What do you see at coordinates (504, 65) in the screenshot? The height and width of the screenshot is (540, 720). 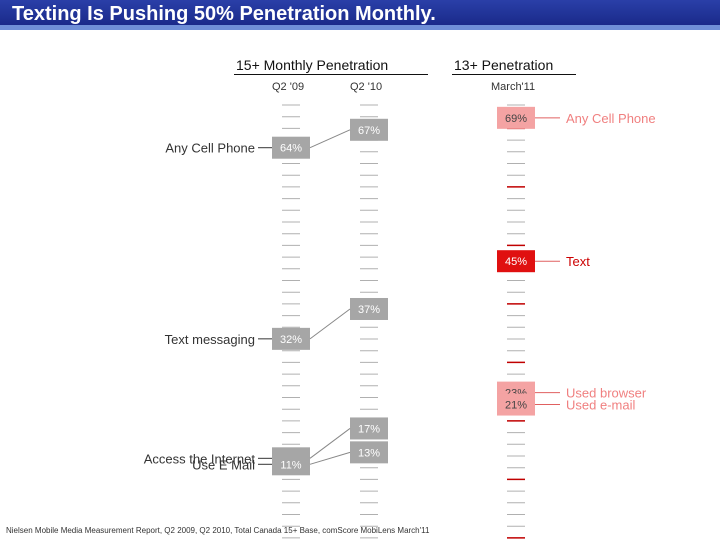 I see `header-13-penetration: 13+ Penetration` at bounding box center [504, 65].